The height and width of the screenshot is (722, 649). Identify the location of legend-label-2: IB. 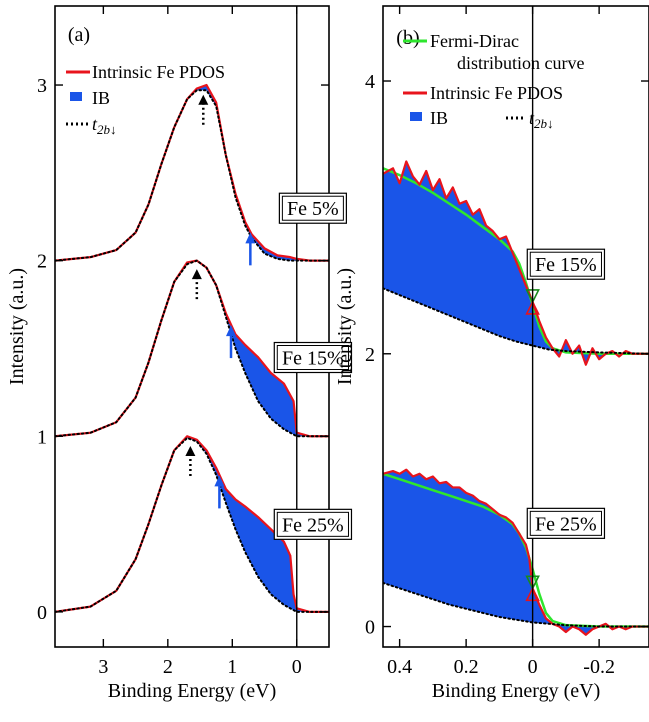
(439, 118).